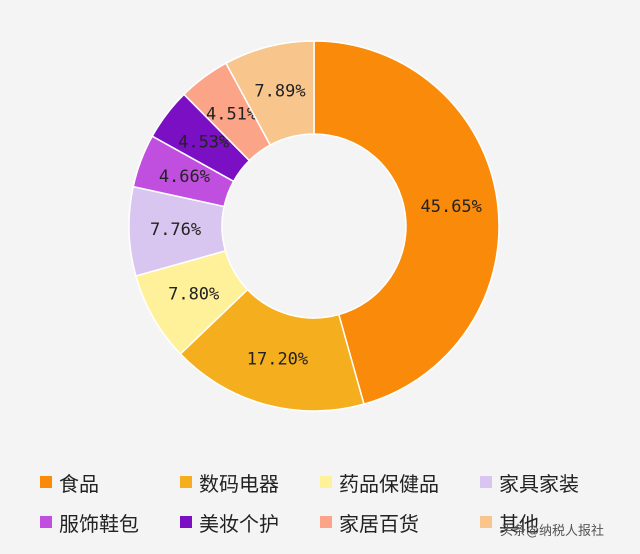  What do you see at coordinates (193, 295) in the screenshot?
I see `slice-label-2: 7.80%` at bounding box center [193, 295].